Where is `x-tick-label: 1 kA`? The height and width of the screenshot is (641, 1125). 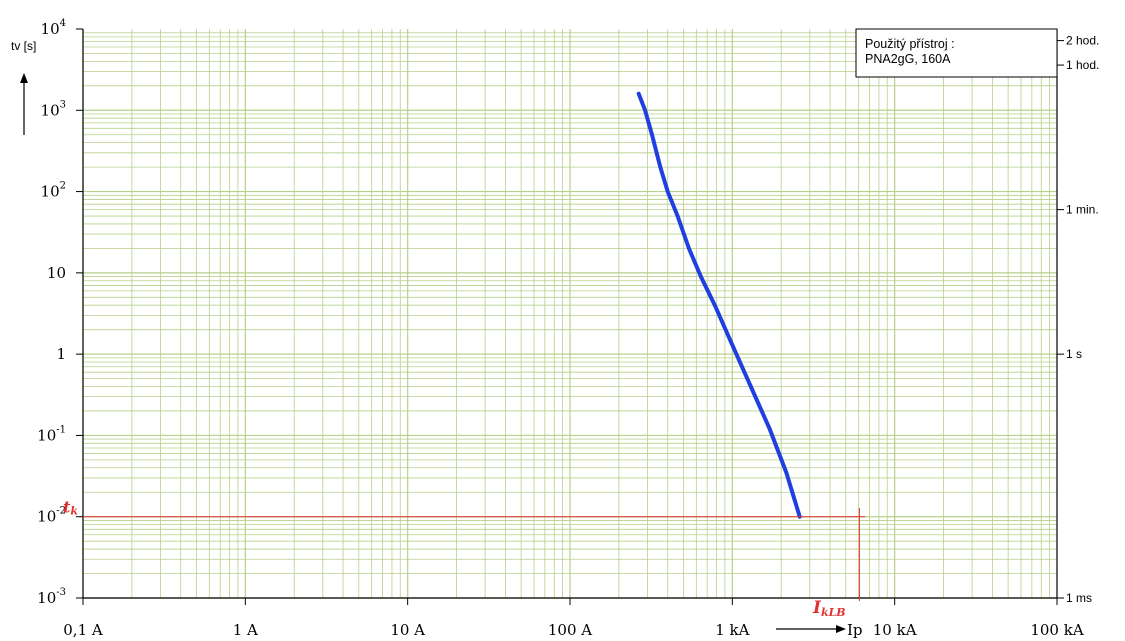 x-tick-label: 1 kA is located at coordinates (732, 630).